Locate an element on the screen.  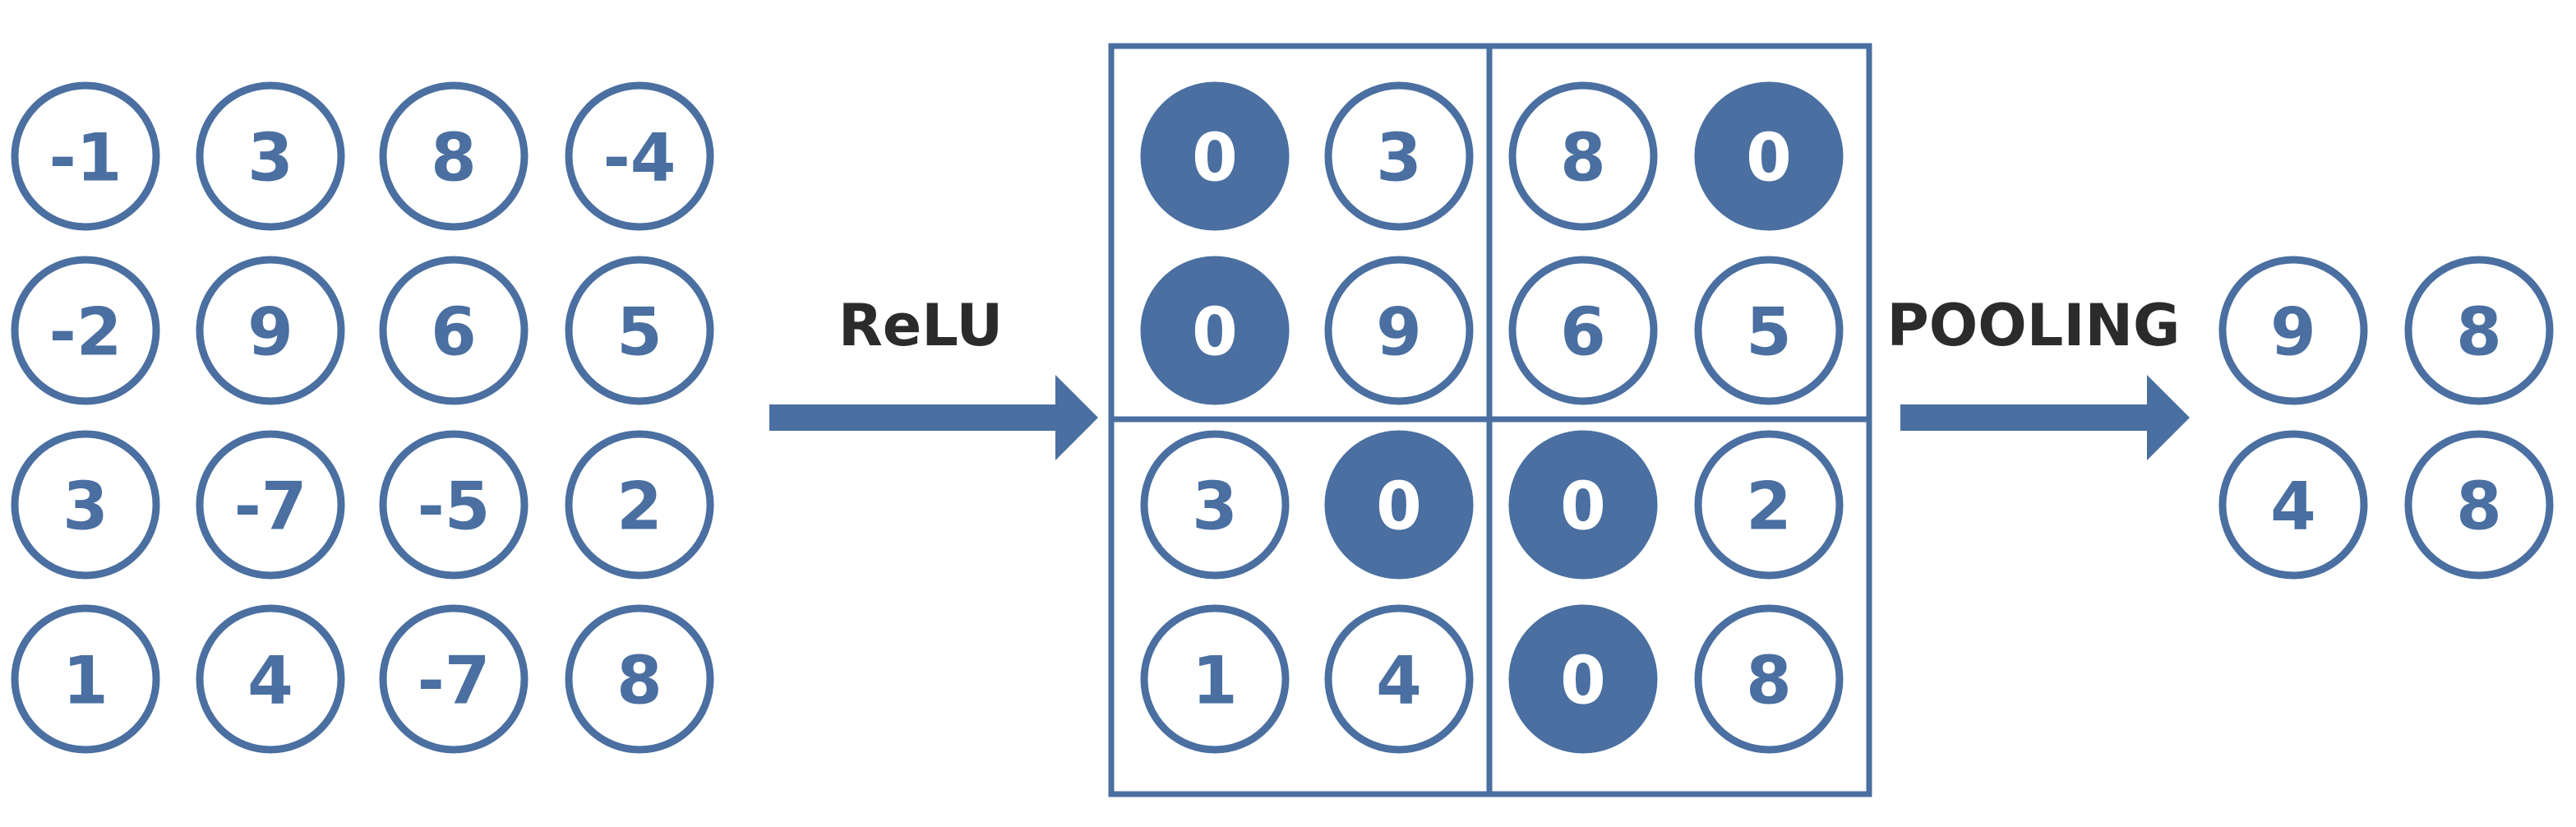
input-cell-r2-c1: -7 is located at coordinates (271, 505).